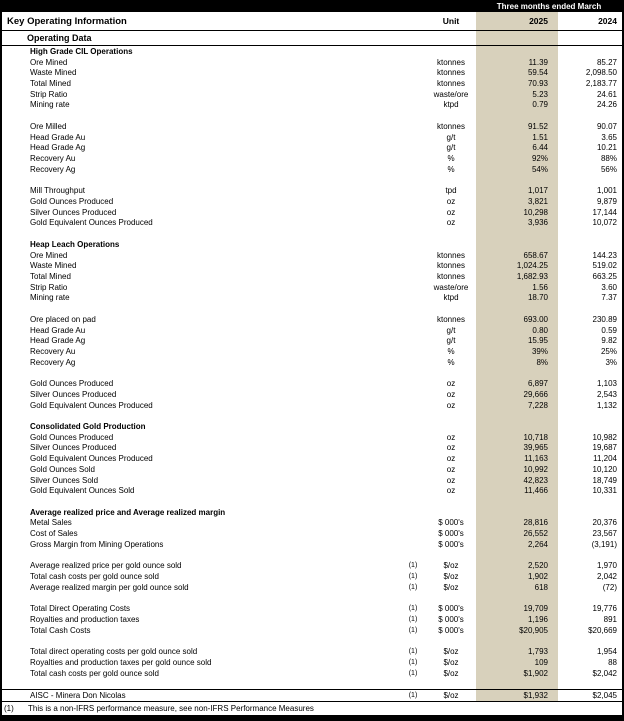 This screenshot has height=721, width=624. Describe the element at coordinates (451, 287) in the screenshot. I see `unit-cell: waste/ore` at that location.